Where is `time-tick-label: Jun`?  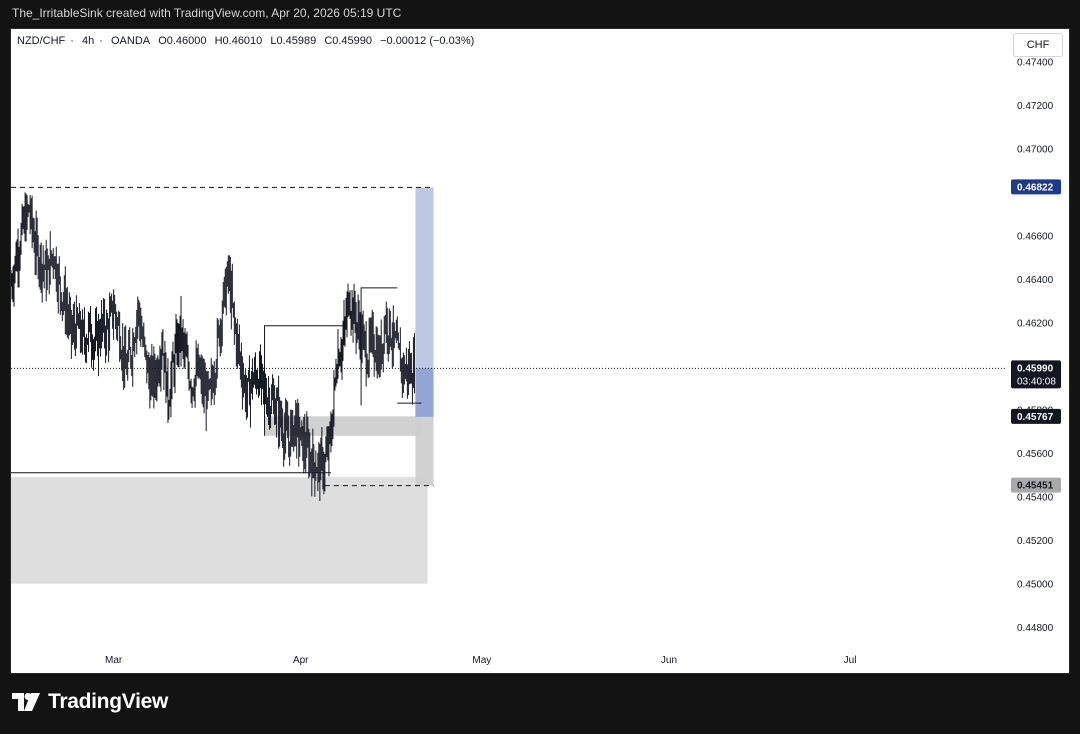
time-tick-label: Jun is located at coordinates (669, 660).